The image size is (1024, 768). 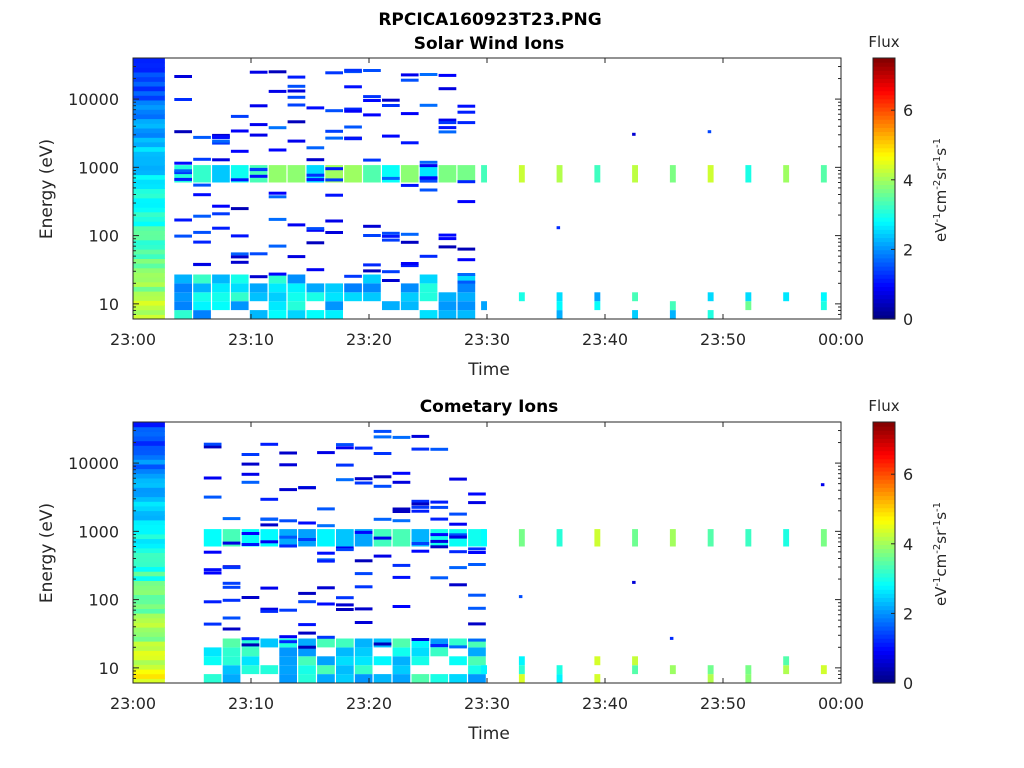 I want to click on y-axis-label: Energy (eV), so click(x=47, y=189).